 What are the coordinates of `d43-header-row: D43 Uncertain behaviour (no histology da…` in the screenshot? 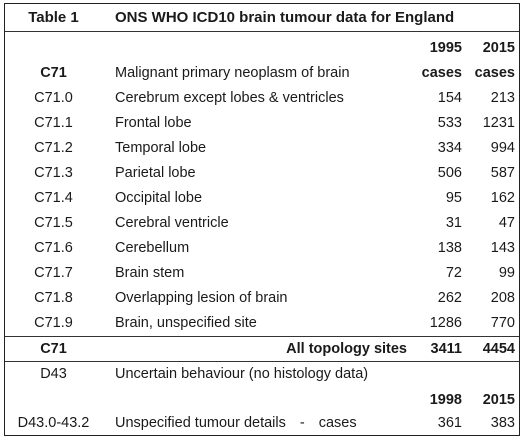 It's located at (262, 374).